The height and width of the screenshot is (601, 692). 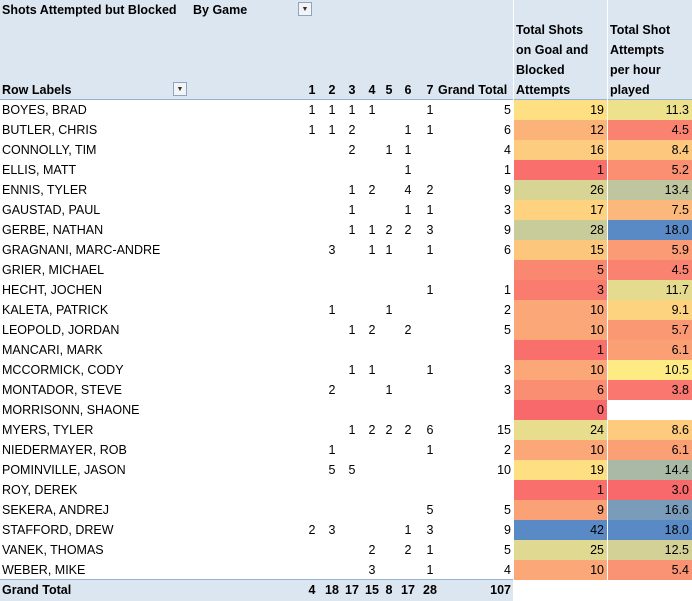 What do you see at coordinates (372, 590) in the screenshot?
I see `grand-total-game-cell: 15` at bounding box center [372, 590].